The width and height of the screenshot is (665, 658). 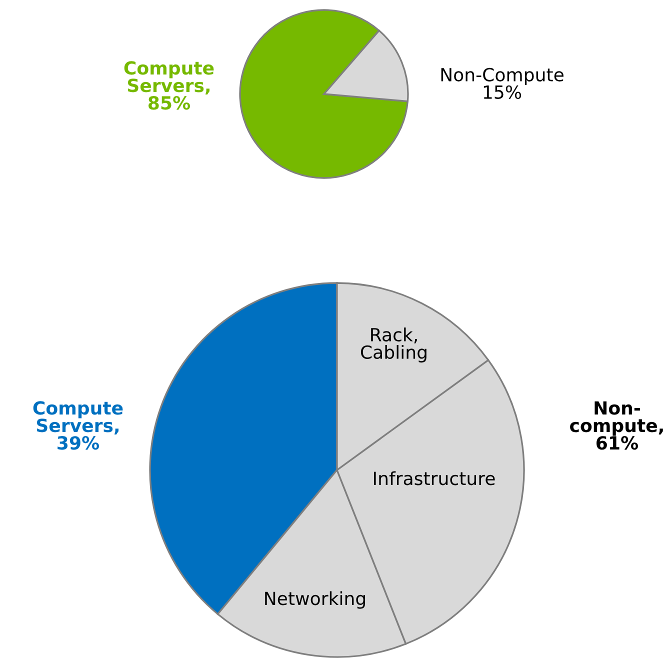 What do you see at coordinates (315, 600) in the screenshot?
I see `slice-label: Networking` at bounding box center [315, 600].